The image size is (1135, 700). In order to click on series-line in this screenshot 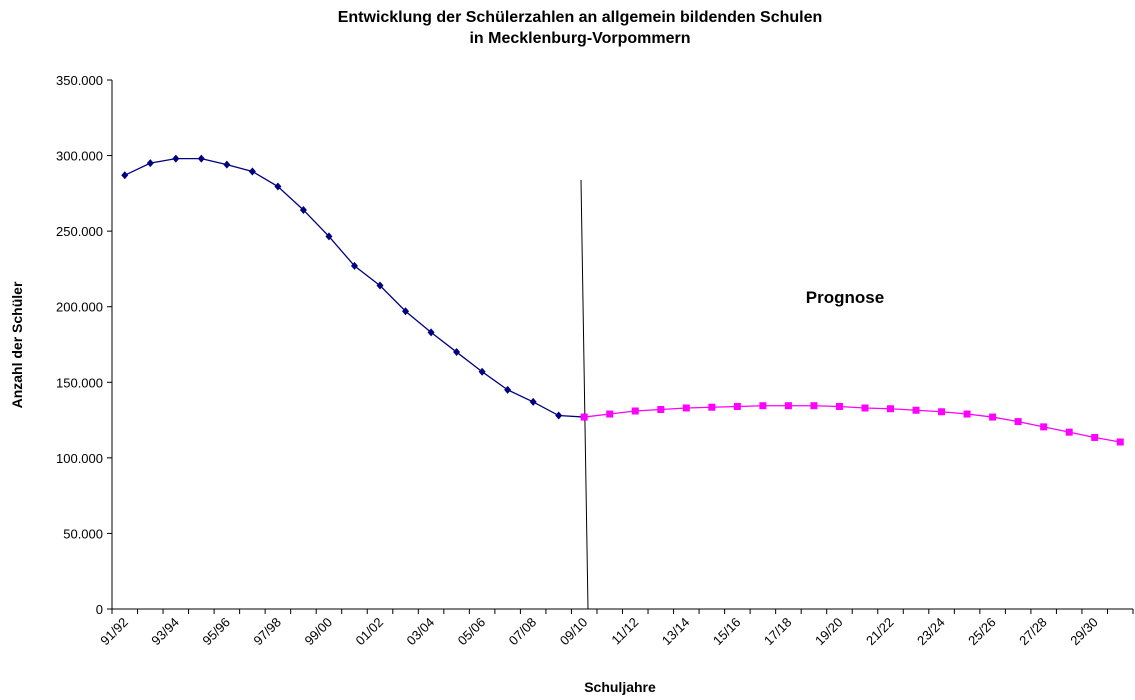, I will do `click(852, 424)`.